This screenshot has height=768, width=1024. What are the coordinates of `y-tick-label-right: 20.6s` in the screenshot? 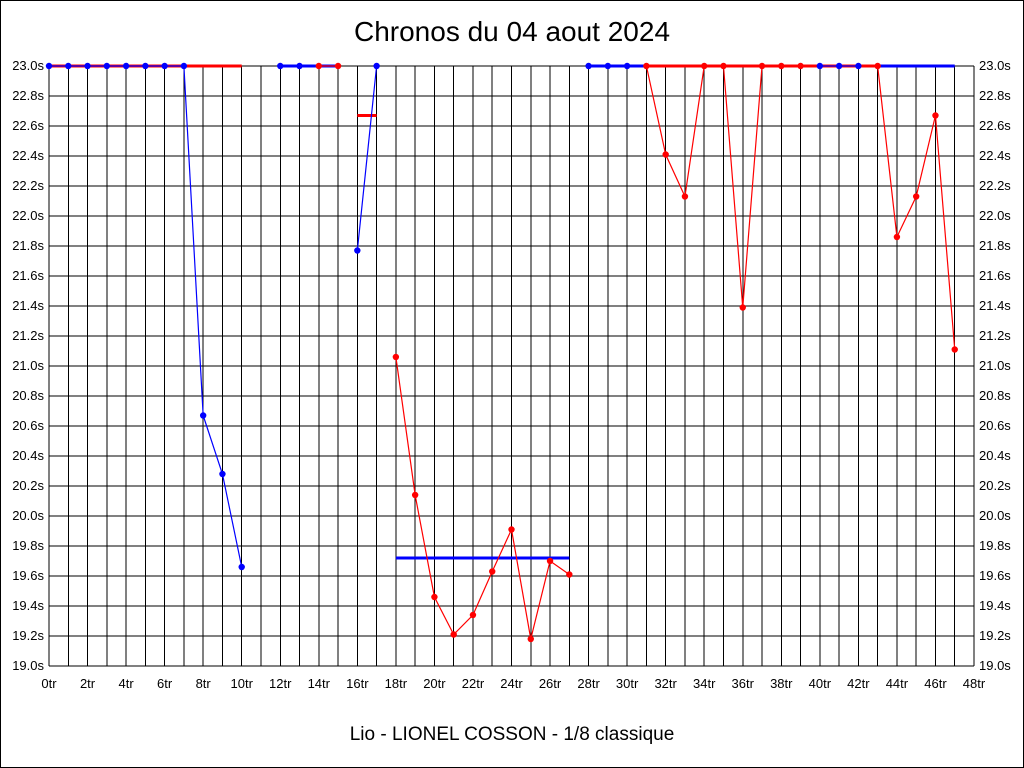 It's located at (995, 425).